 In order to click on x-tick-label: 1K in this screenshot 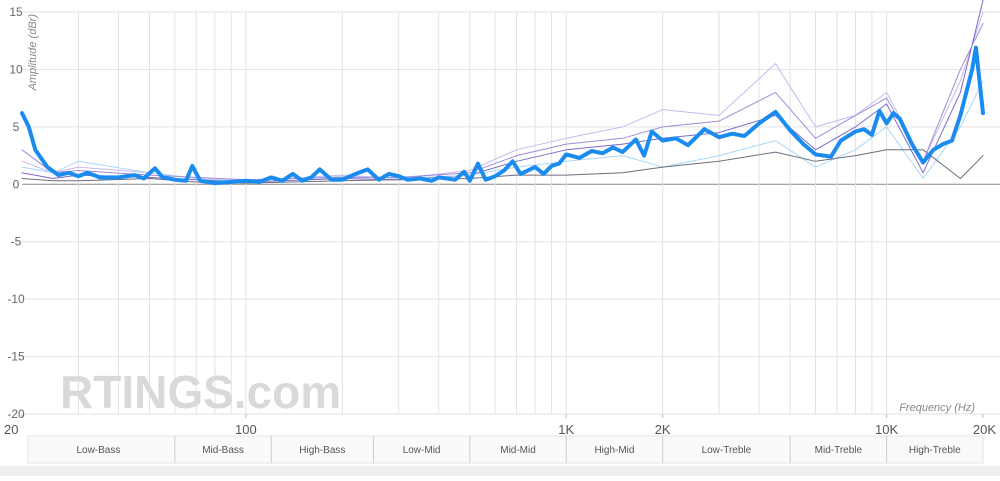, I will do `click(566, 429)`.